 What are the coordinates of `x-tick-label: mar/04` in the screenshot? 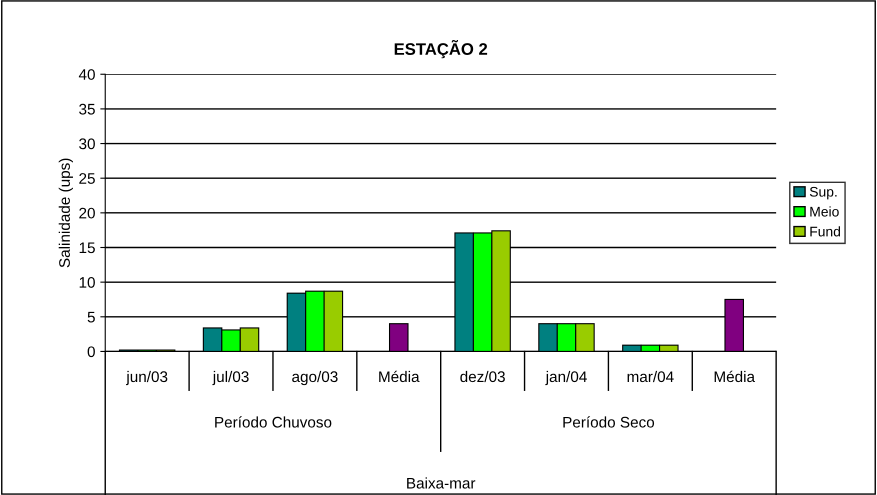 It's located at (651, 376).